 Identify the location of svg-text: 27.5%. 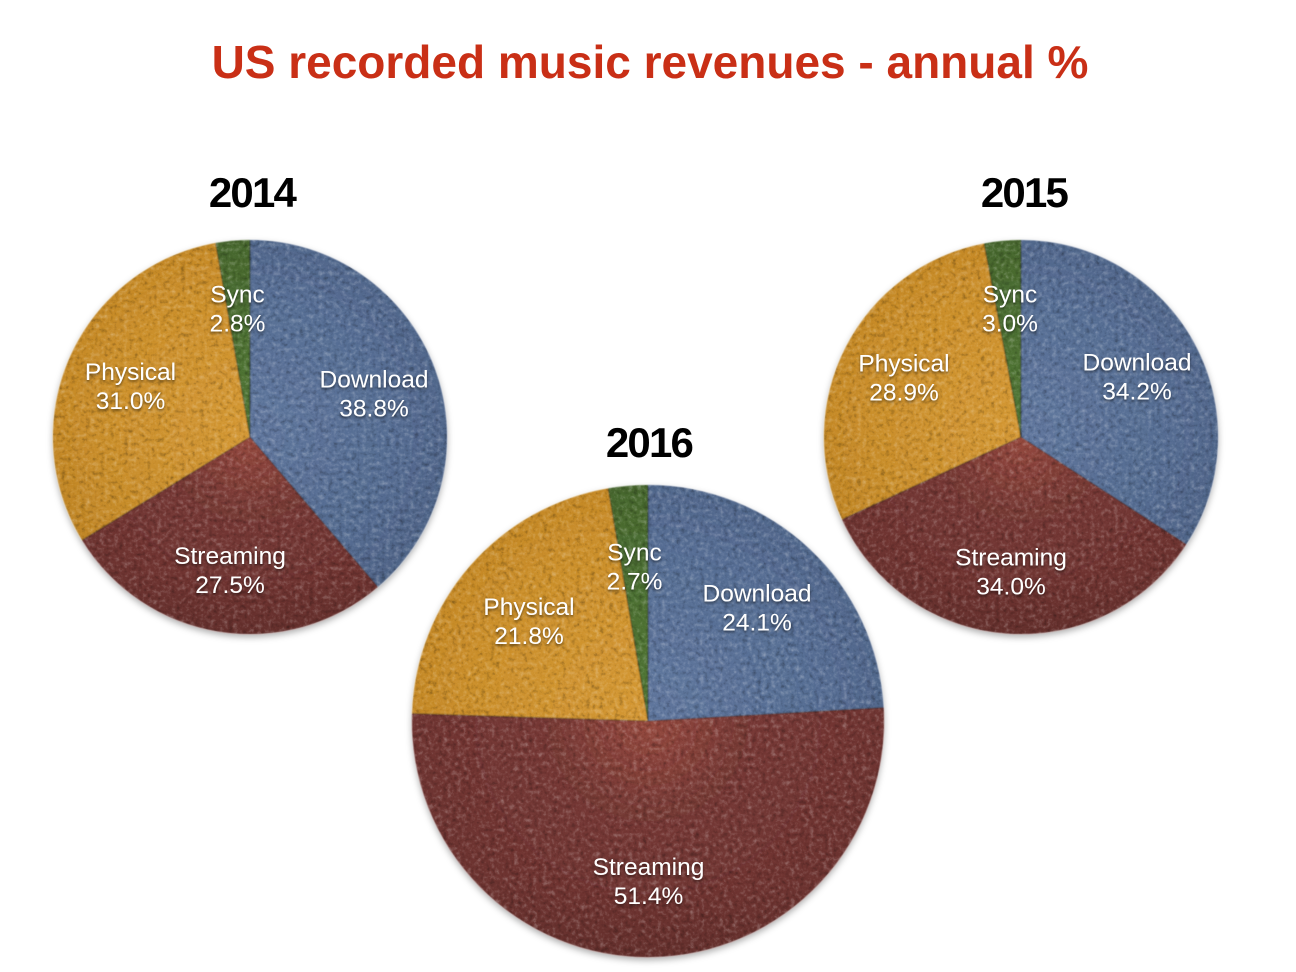
(229, 585).